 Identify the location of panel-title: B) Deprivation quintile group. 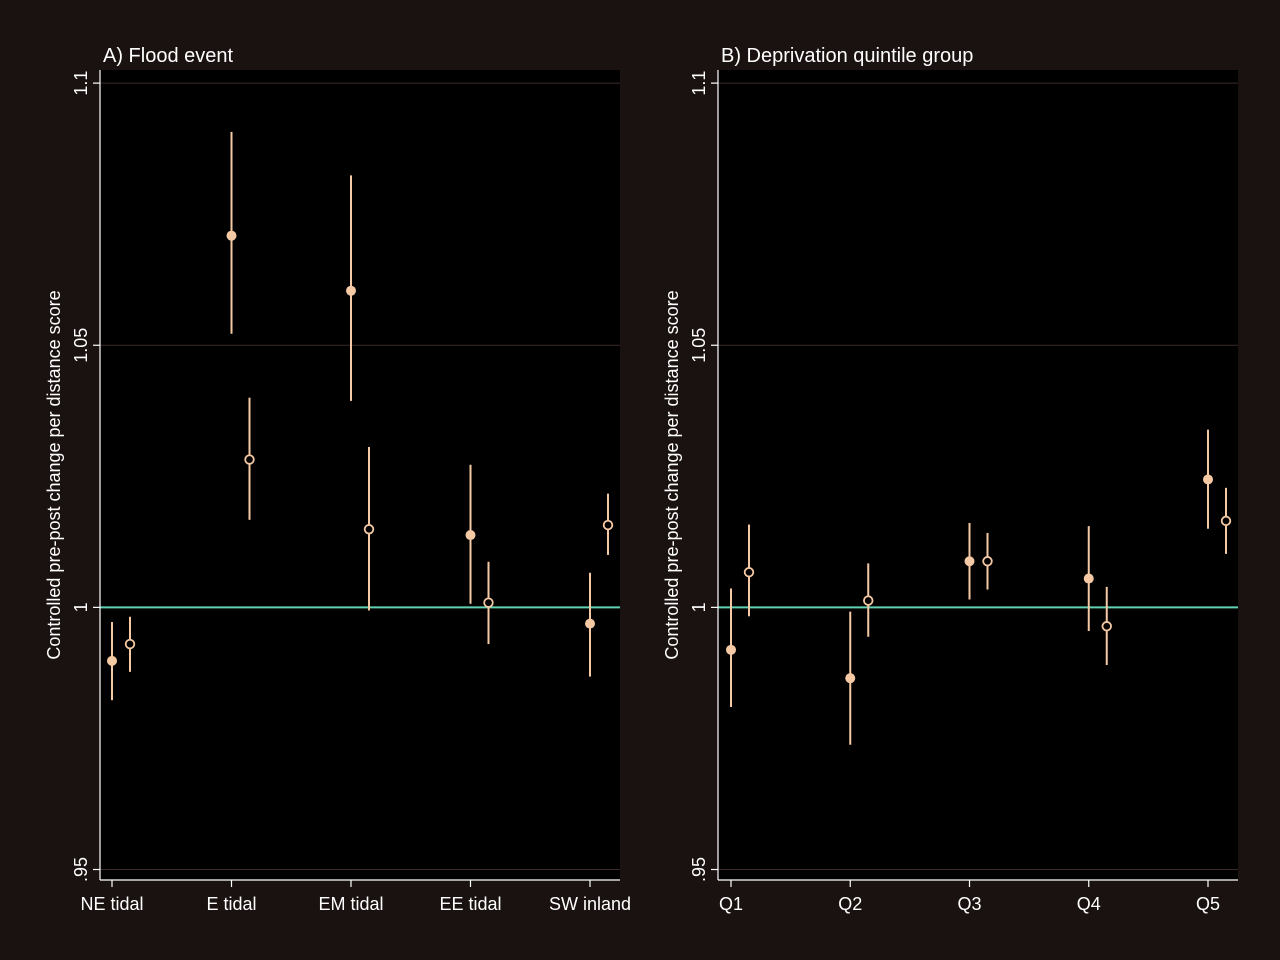
(847, 56).